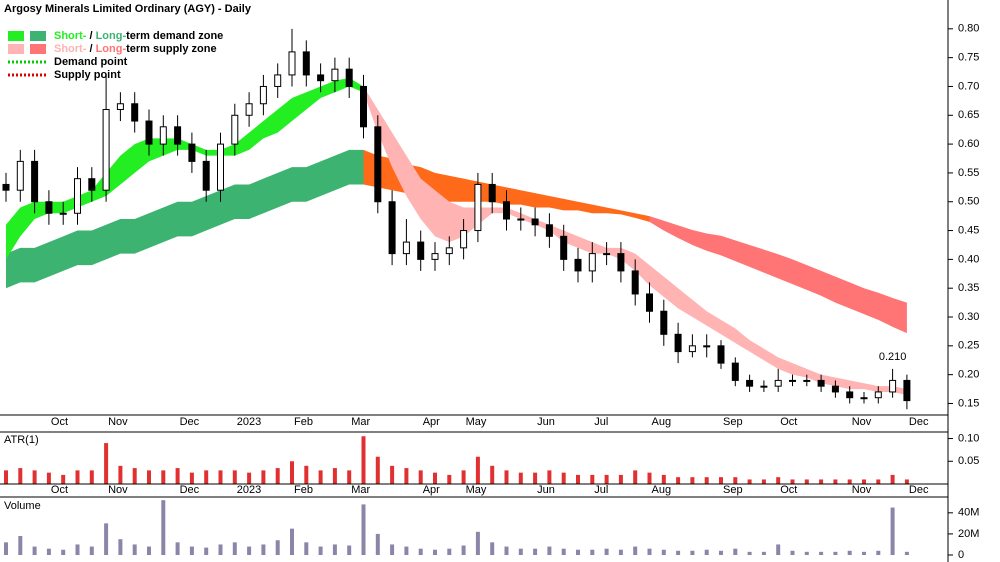  I want to click on x-tick-label: Aug, so click(662, 490).